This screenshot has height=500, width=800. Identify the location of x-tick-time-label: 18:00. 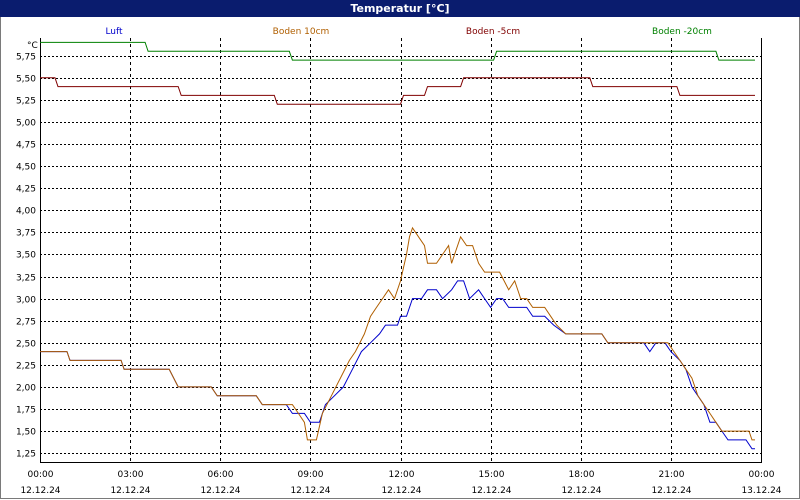
(582, 475).